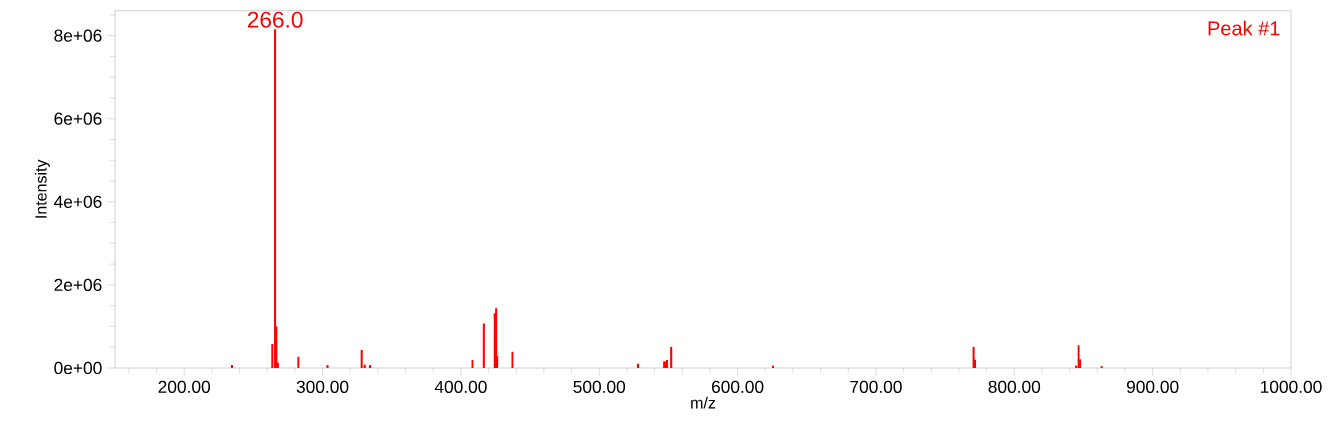 The height and width of the screenshot is (435, 1343). I want to click on y-tick-label: 0e+00, so click(78, 368).